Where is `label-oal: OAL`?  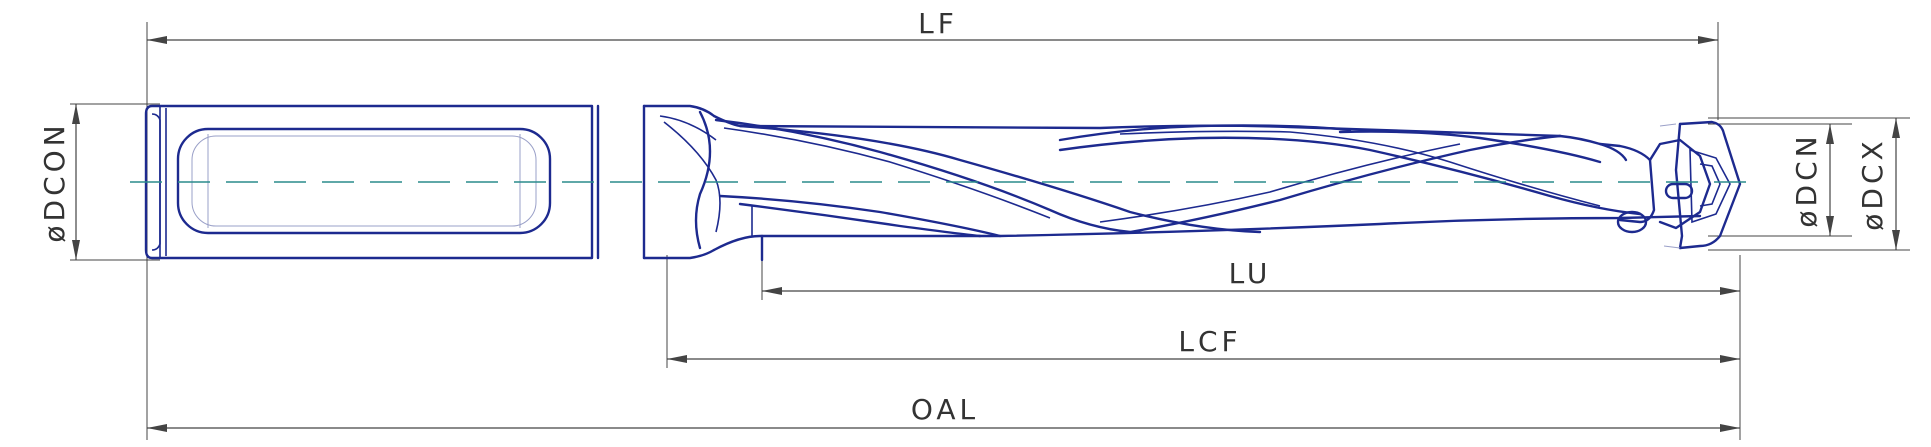 label-oal: OAL is located at coordinates (945, 409).